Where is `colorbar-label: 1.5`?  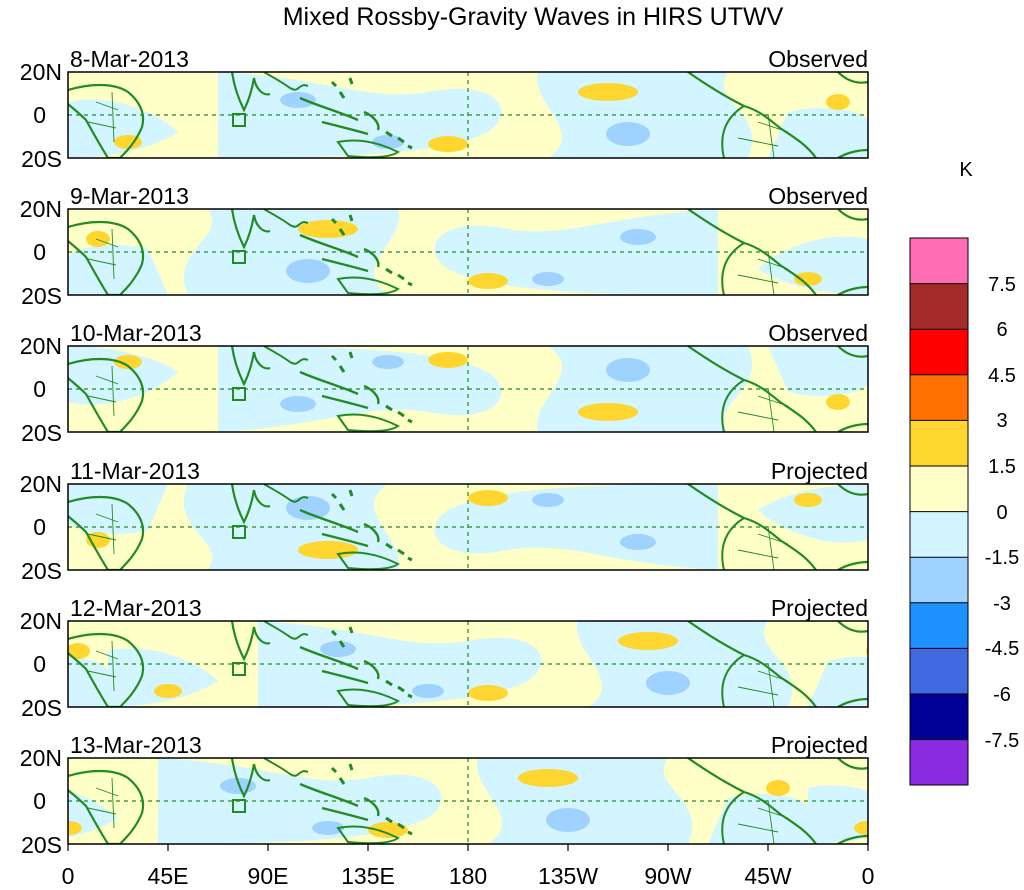
colorbar-label: 1.5 is located at coordinates (1002, 467).